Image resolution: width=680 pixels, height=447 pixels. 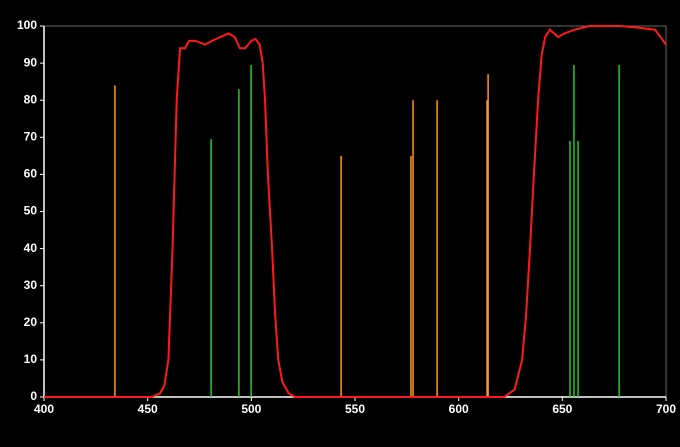 I want to click on y-tick-label: 40, so click(x=31, y=248).